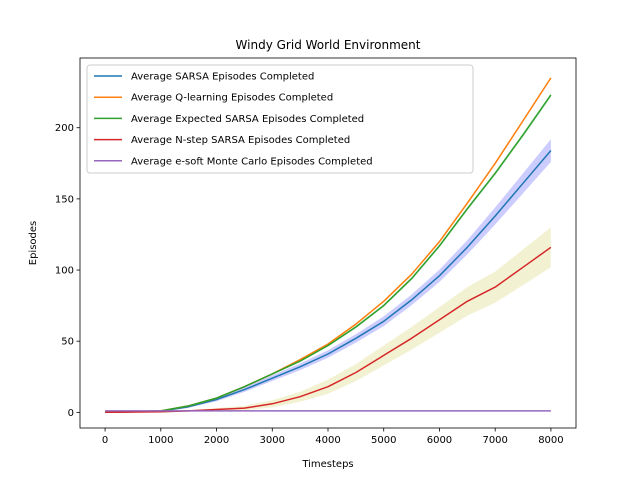 This screenshot has height=480, width=640. What do you see at coordinates (216, 440) in the screenshot?
I see `x-tick-label: 2000` at bounding box center [216, 440].